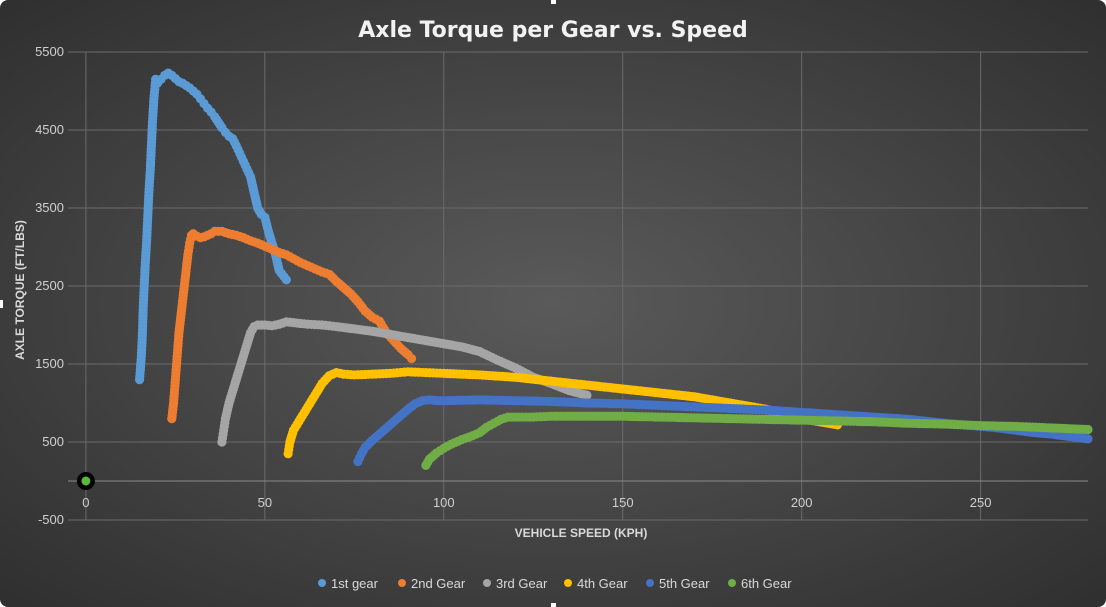  I want to click on legend-label: 4th Gear, so click(602, 583).